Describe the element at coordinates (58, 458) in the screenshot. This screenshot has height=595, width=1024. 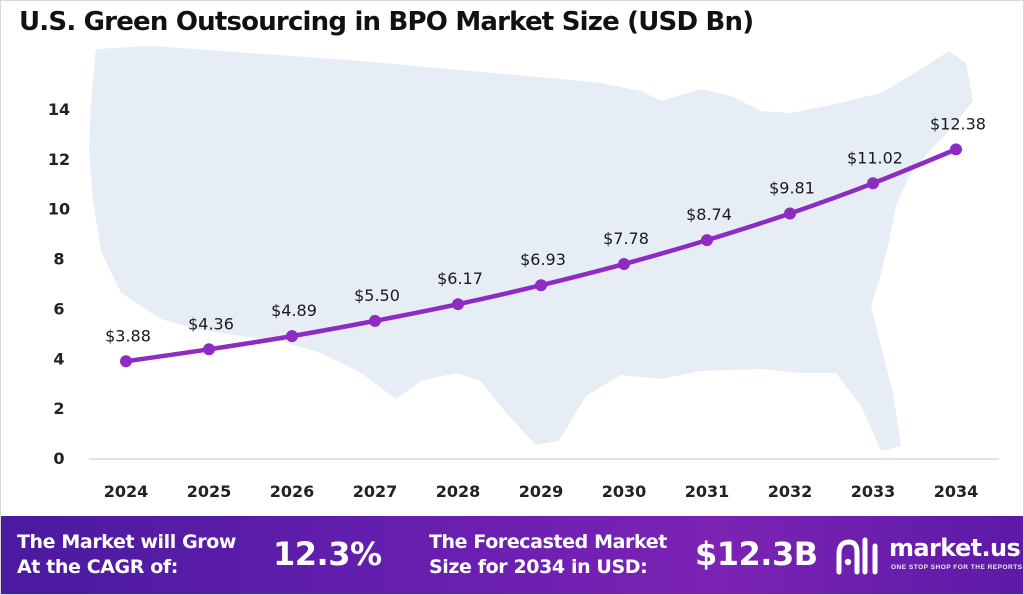
I see `y-tick-label: 0` at that location.